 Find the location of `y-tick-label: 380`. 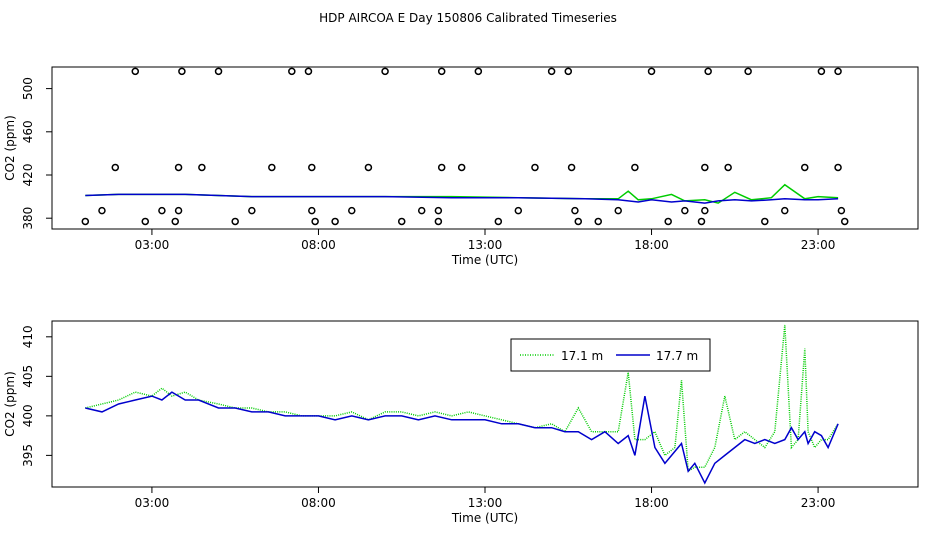

y-tick-label: 380 is located at coordinates (28, 218).